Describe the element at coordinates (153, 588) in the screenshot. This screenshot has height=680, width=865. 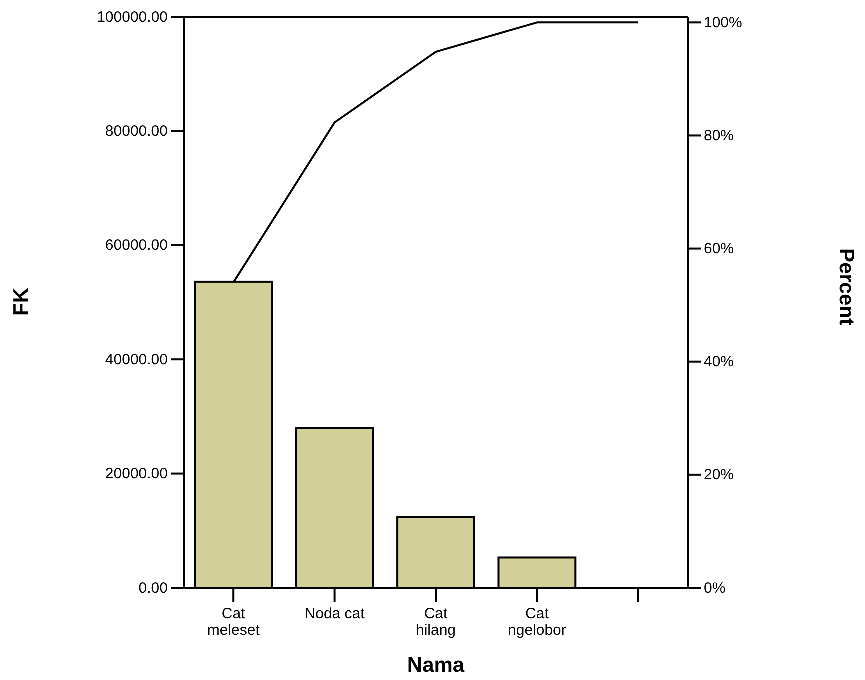
I see `y-tick-label: 0.00` at that location.